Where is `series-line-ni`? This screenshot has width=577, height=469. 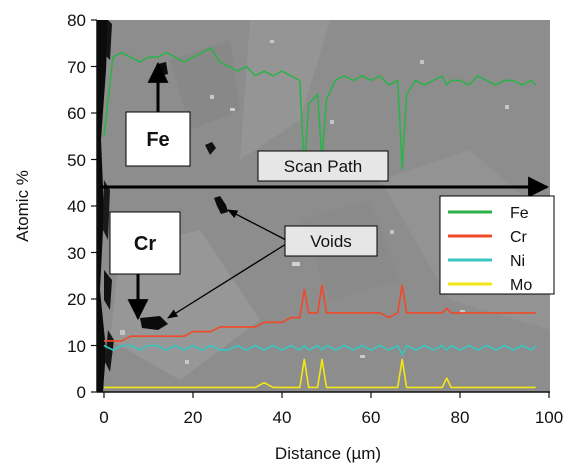 series-line-ni is located at coordinates (320, 350).